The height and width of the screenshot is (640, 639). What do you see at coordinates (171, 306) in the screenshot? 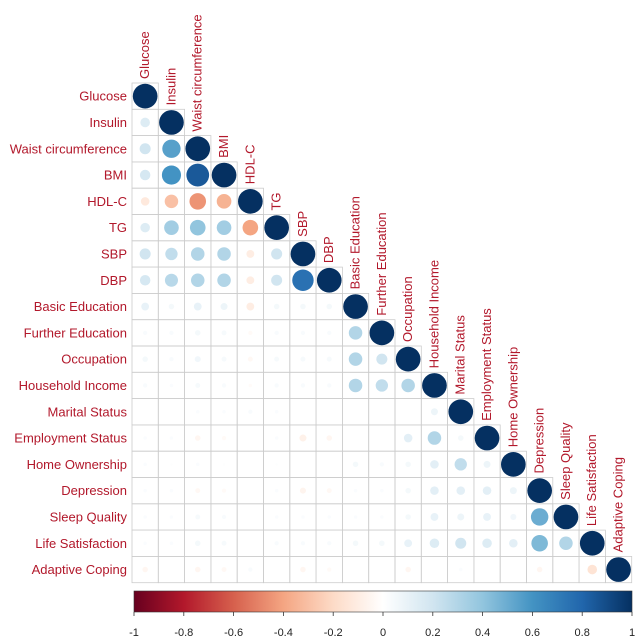
I see `corr-basic-education-insulin` at bounding box center [171, 306].